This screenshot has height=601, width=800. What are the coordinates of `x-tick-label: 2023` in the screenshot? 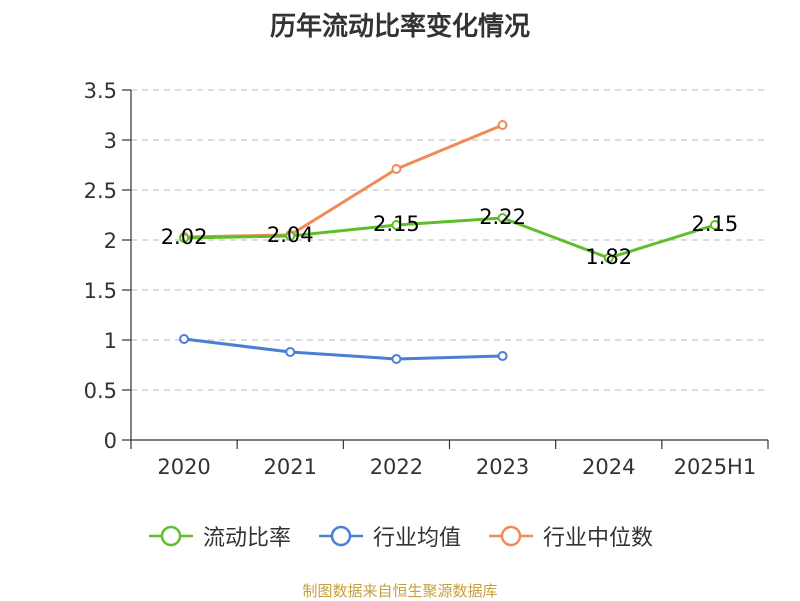 It's located at (502, 467).